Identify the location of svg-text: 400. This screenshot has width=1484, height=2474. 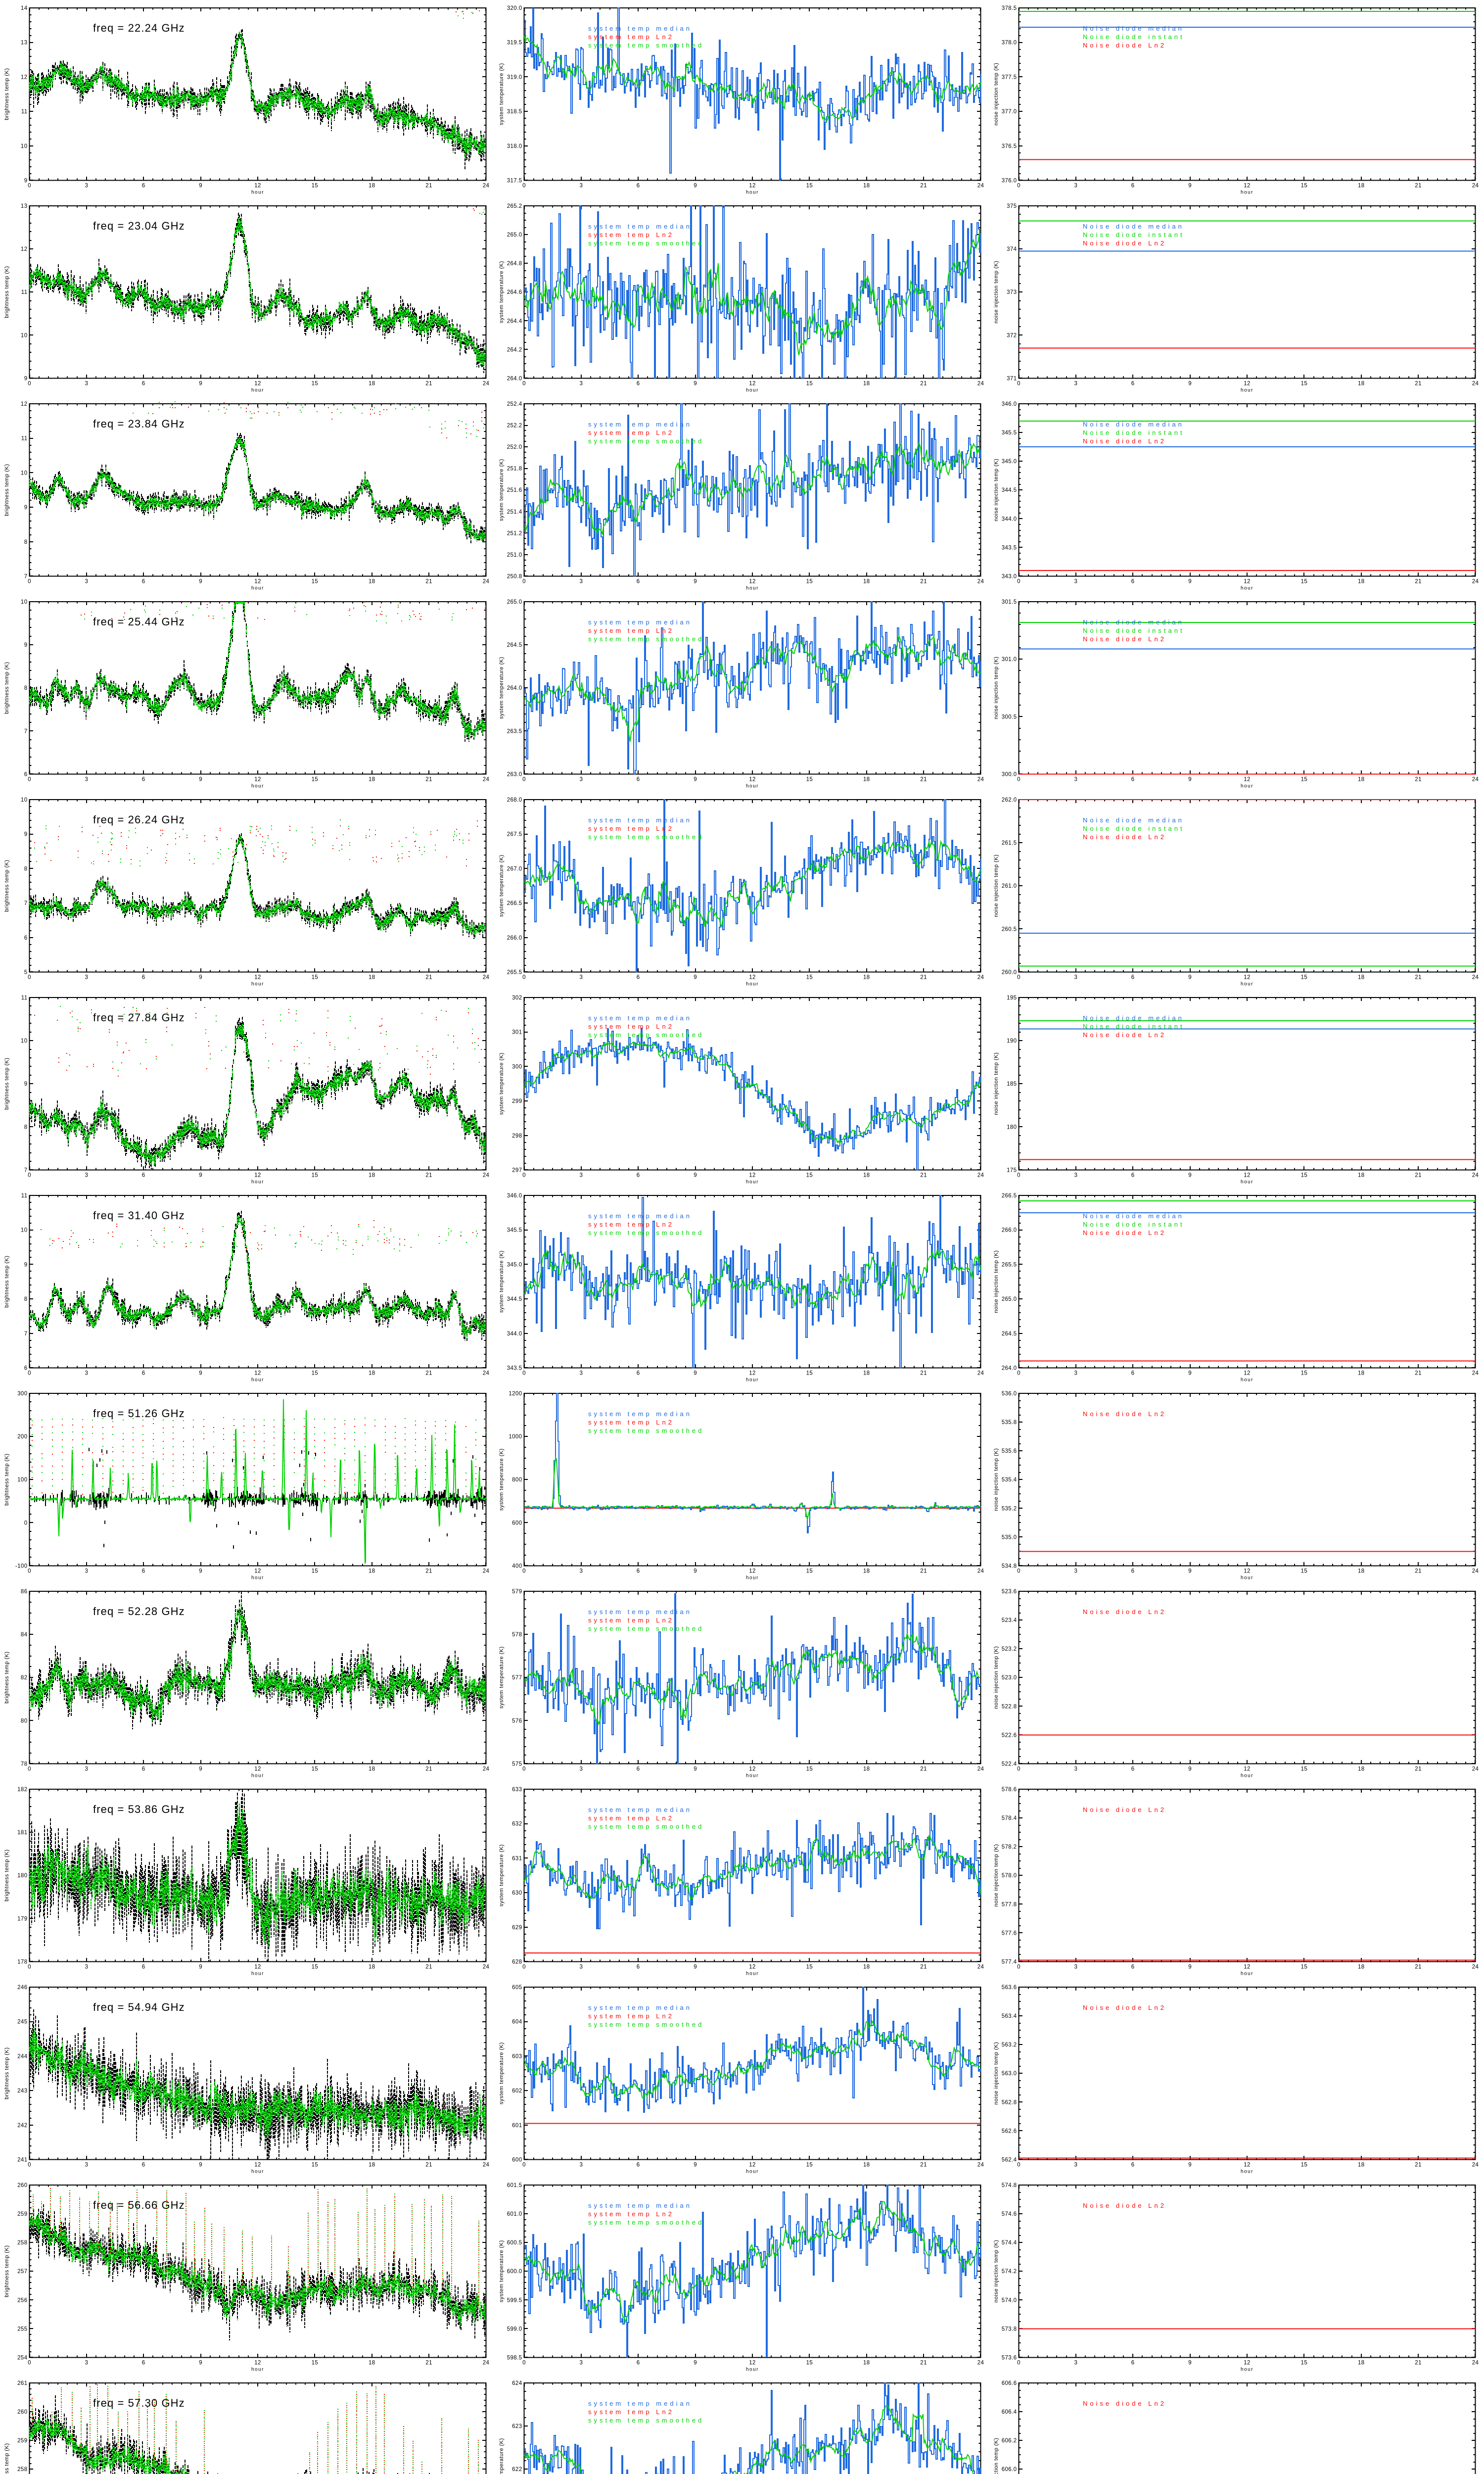
(517, 1567).